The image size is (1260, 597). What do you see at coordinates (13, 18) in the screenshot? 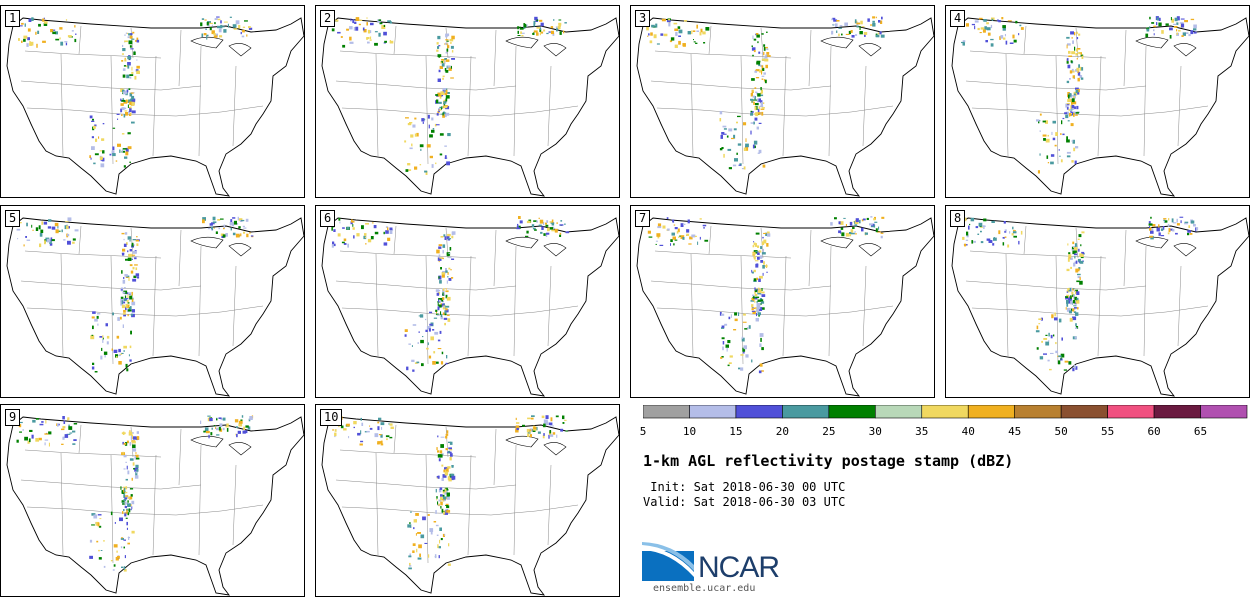
I see `member-number-label: 1` at bounding box center [13, 18].